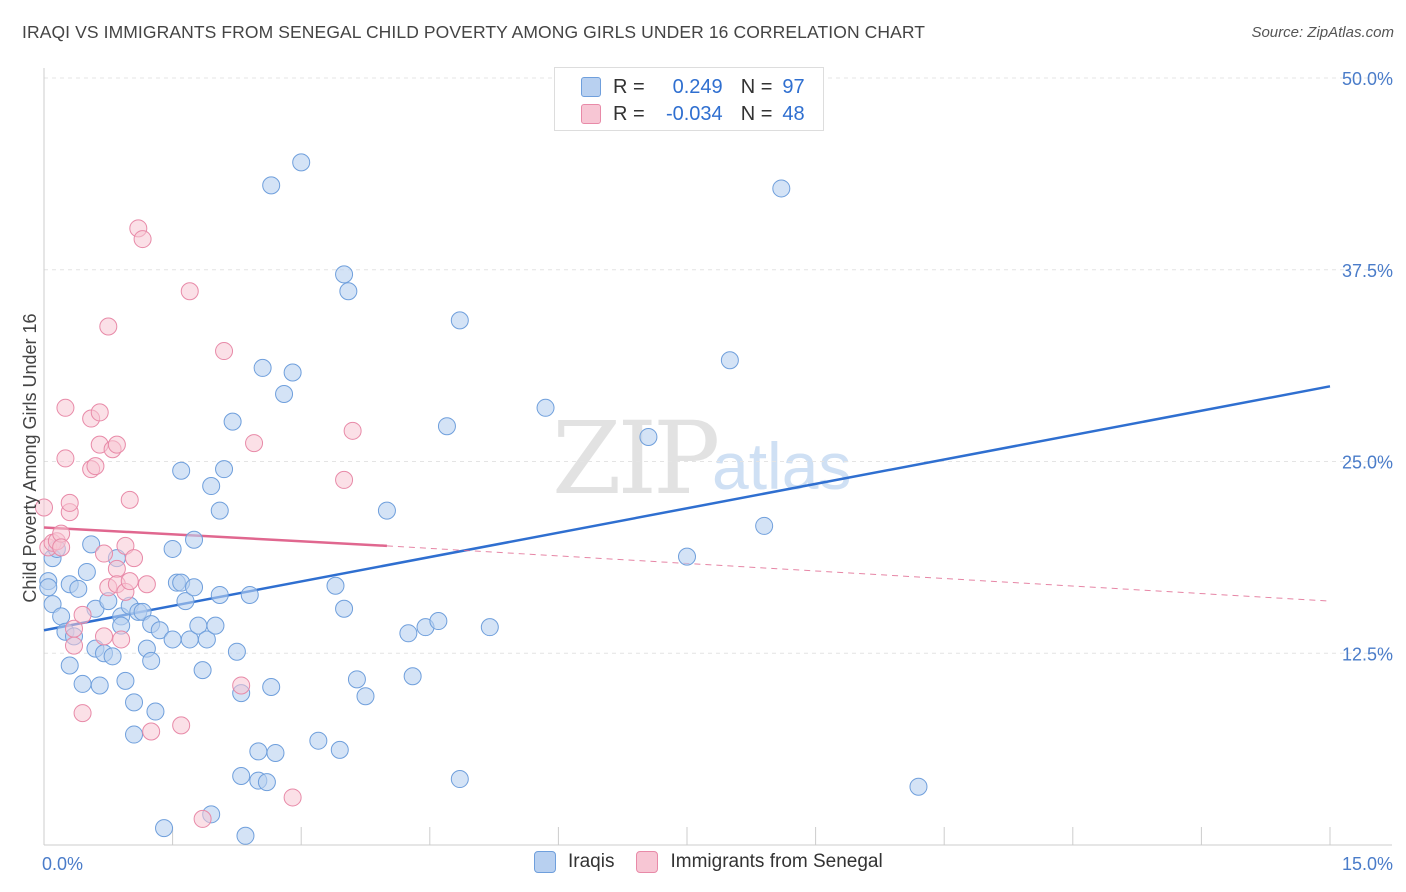 Image resolution: width=1406 pixels, height=892 pixels. Describe the element at coordinates (545, 862) in the screenshot. I see `bottom-legend-swatch-iraqis` at that location.